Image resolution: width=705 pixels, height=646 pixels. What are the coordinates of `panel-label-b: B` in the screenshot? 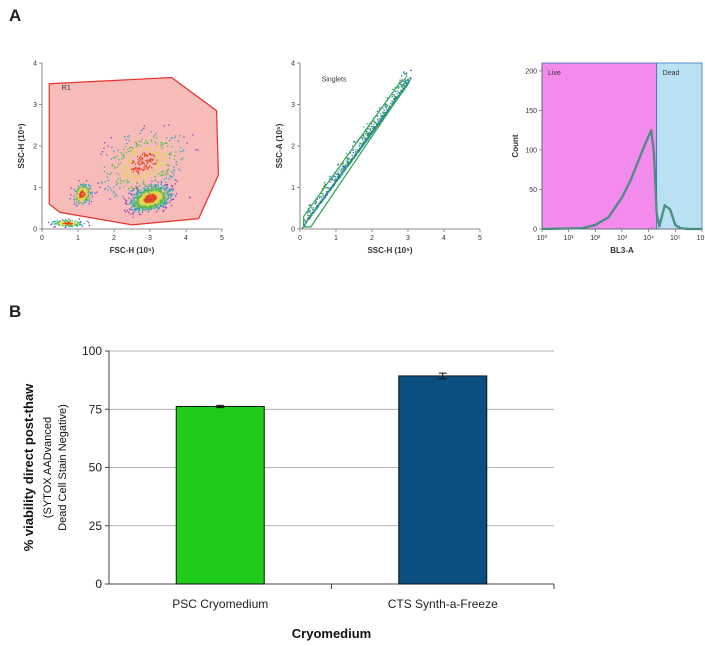 It's located at (15, 311).